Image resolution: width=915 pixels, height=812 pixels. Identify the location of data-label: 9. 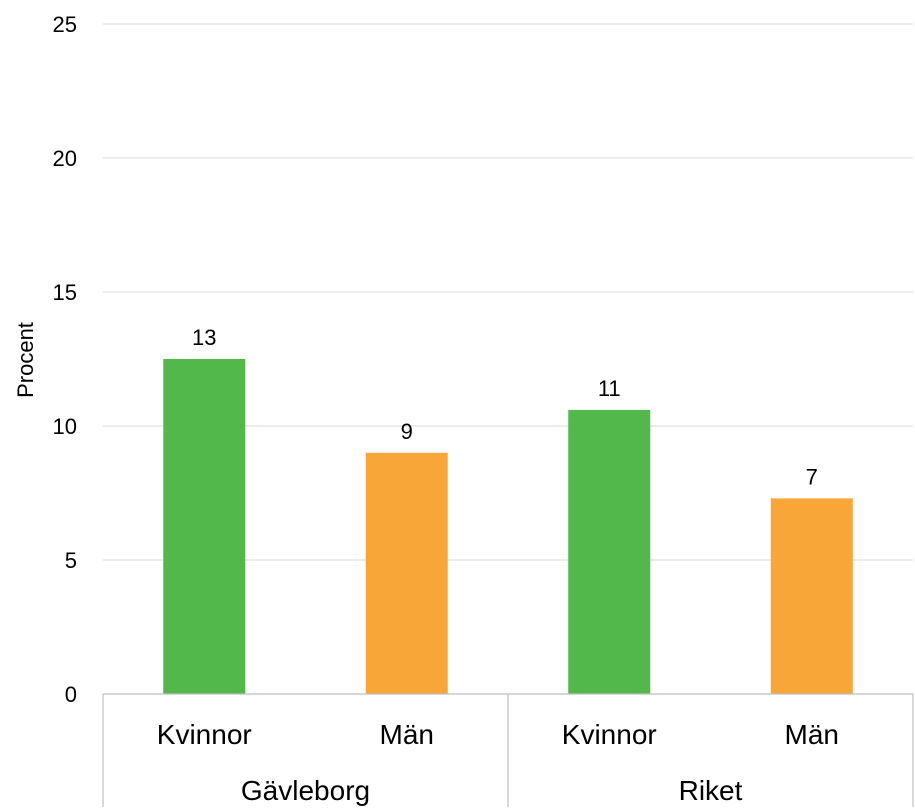
(407, 431).